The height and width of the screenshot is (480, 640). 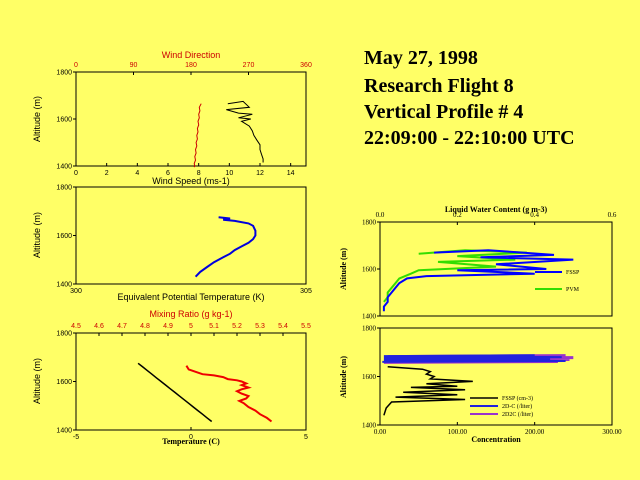 I want to click on x-tick-label: 300, so click(x=76, y=291).